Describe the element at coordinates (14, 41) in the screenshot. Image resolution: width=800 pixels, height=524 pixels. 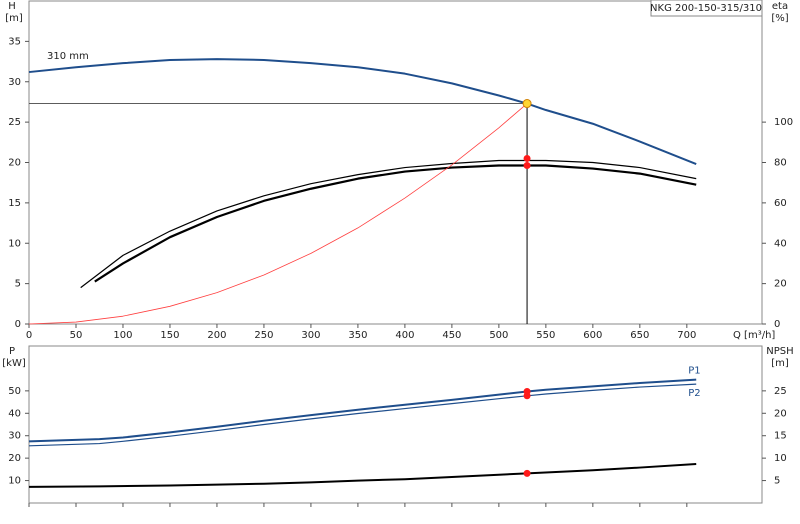
I see `y-tick-label: 35` at that location.